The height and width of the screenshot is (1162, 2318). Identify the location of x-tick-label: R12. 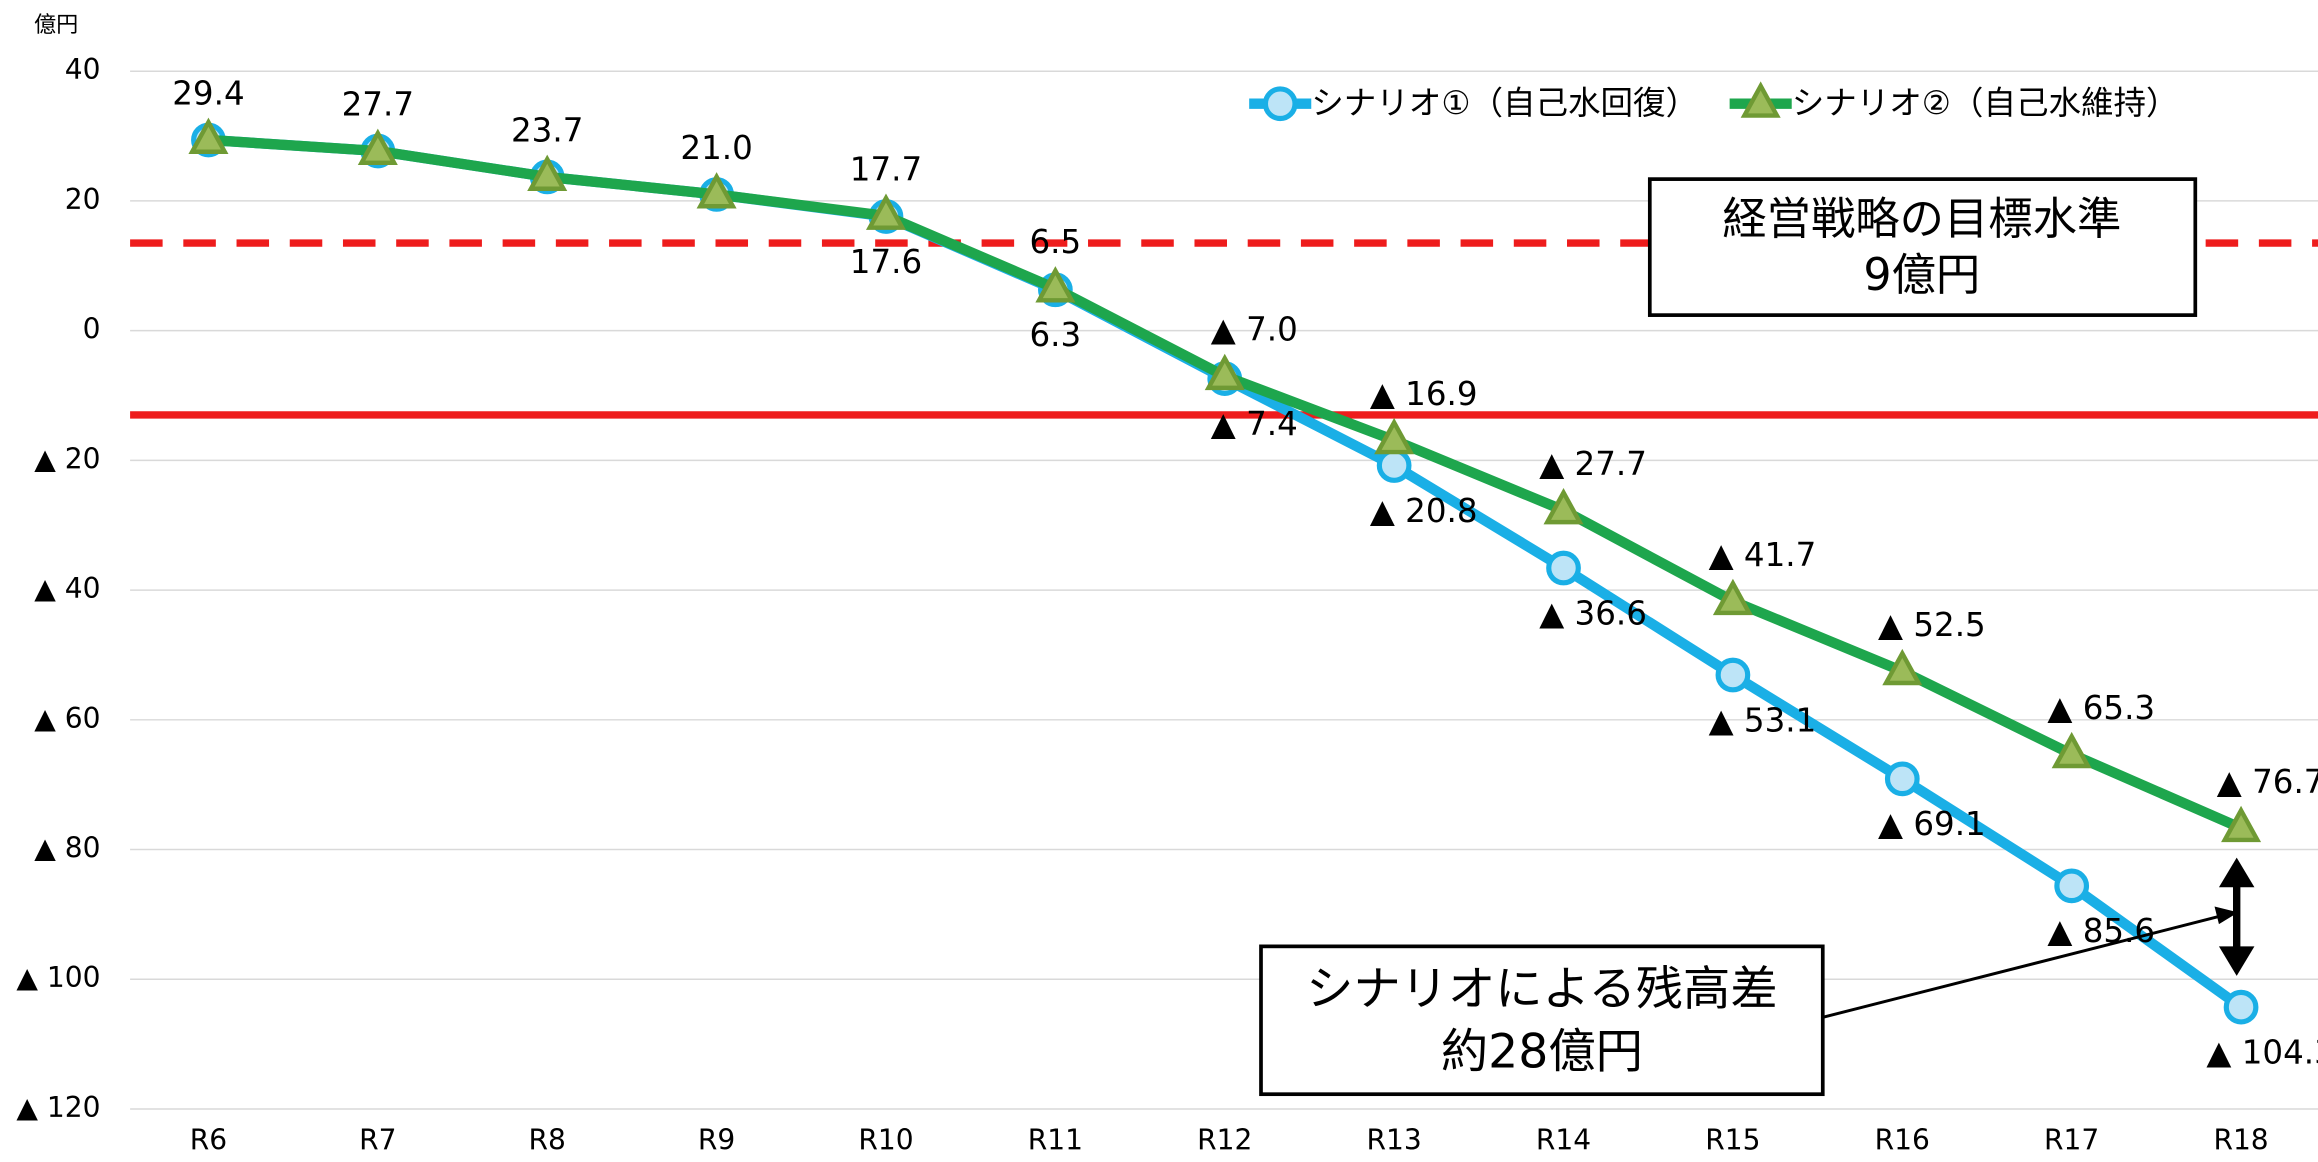
(1224, 1139).